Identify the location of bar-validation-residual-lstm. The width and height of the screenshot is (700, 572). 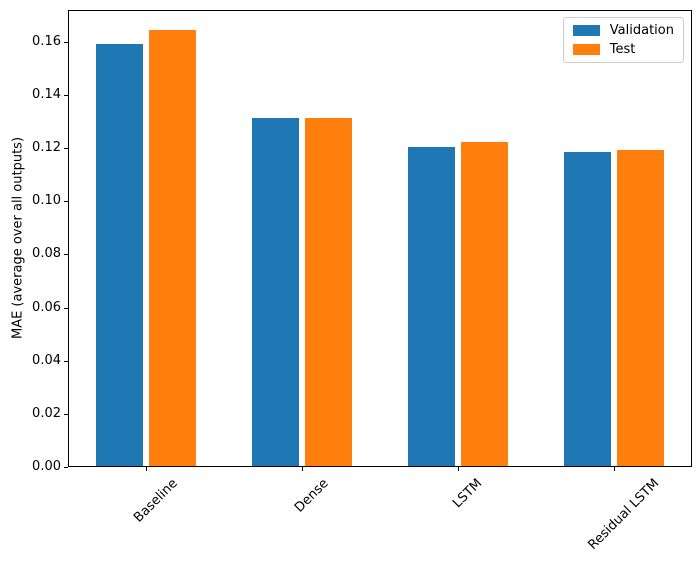
(587, 309).